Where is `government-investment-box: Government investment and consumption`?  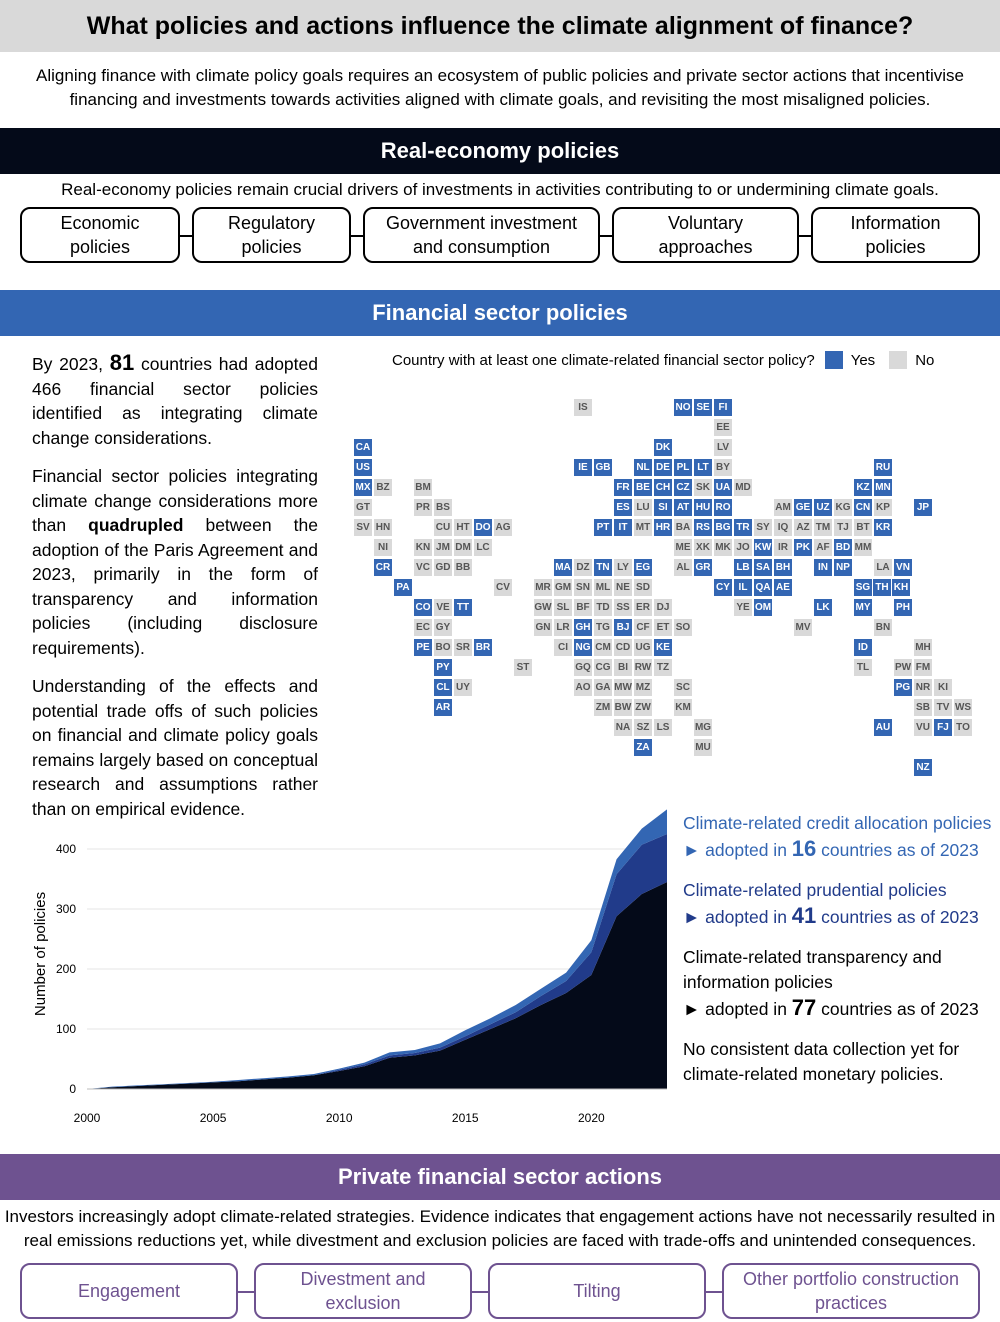
government-investment-box: Government investment and consumption is located at coordinates (481, 235).